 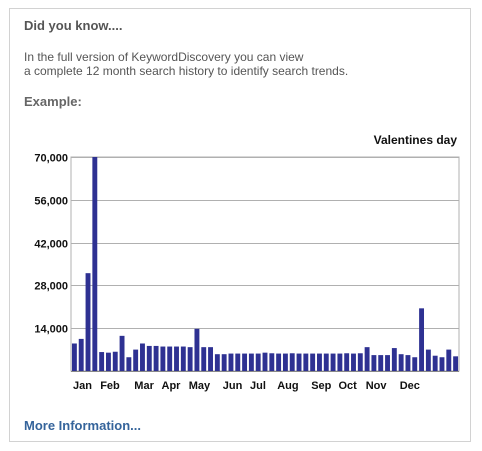 I want to click on example-label: Example:, so click(x=53, y=101).